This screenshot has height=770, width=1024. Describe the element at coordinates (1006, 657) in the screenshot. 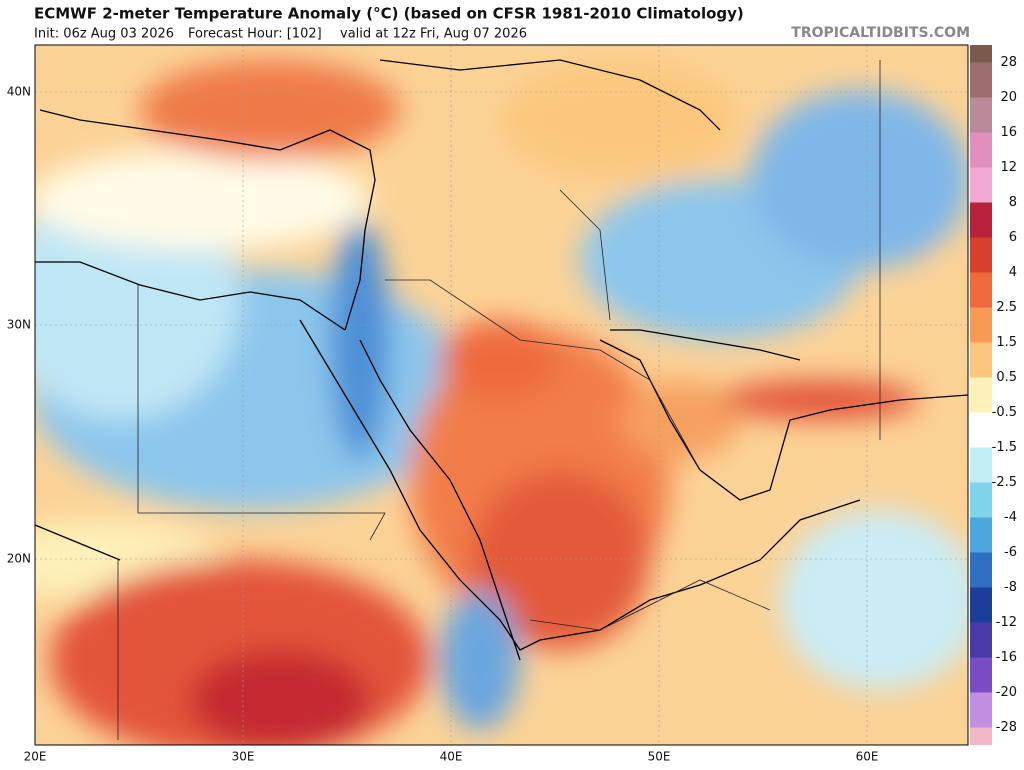

I see `colorbar-label: -16` at that location.